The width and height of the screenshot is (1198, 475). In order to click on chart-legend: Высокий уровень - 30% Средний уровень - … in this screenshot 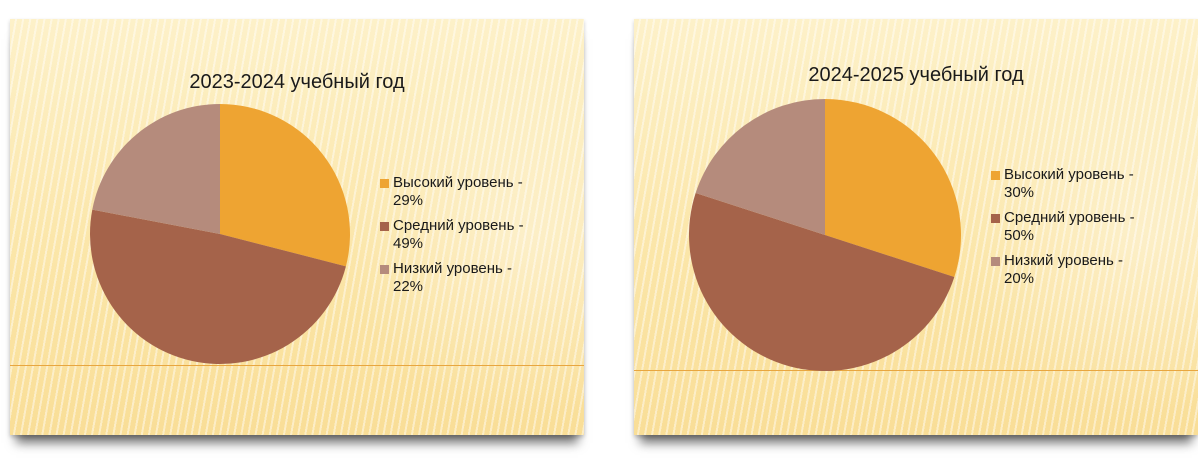, I will do `click(1071, 230)`.